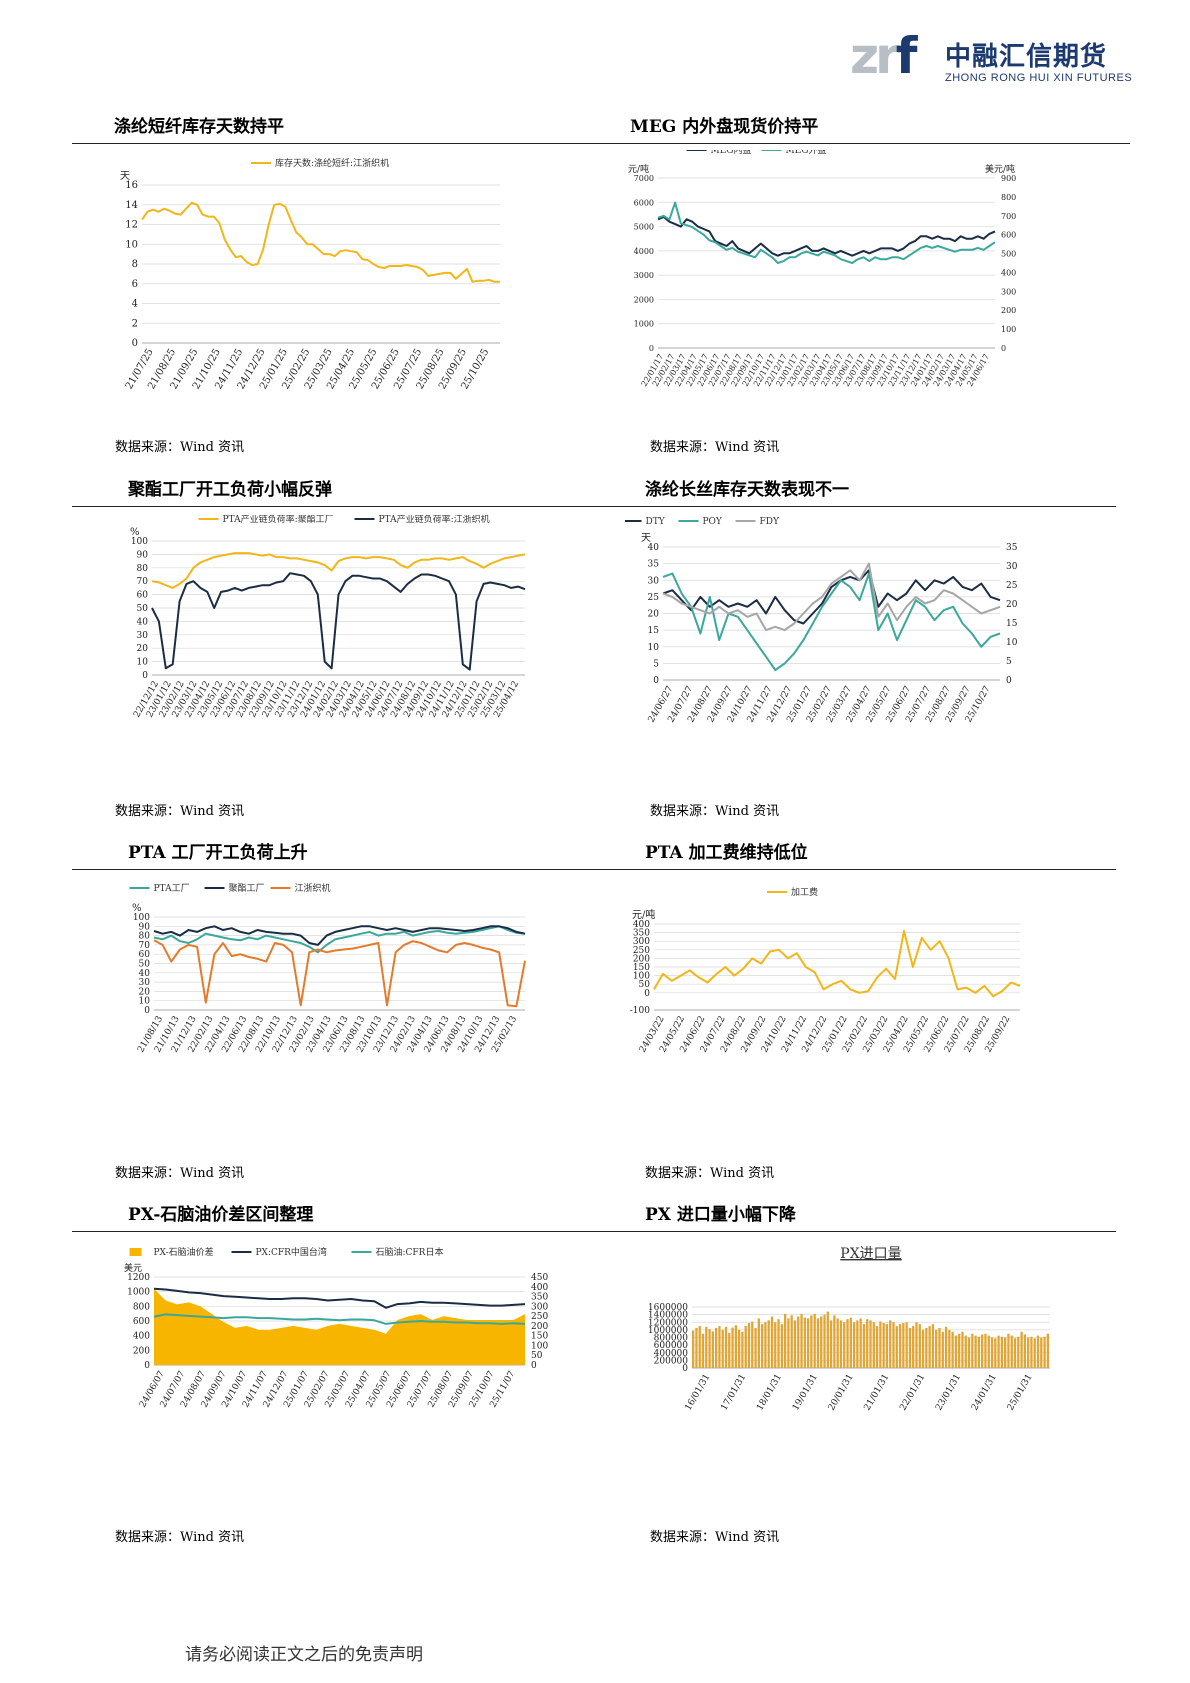 Image resolution: width=1190 pixels, height=1683 pixels. I want to click on y2-tick-label: 400, so click(1008, 272).